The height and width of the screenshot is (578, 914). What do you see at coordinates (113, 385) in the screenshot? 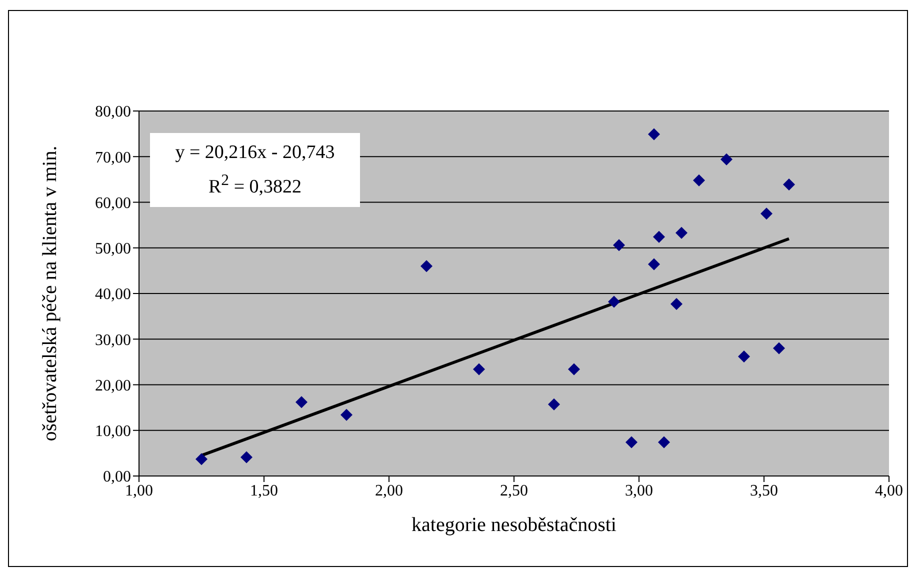
I see `y-tick-label: 20,00` at bounding box center [113, 385].